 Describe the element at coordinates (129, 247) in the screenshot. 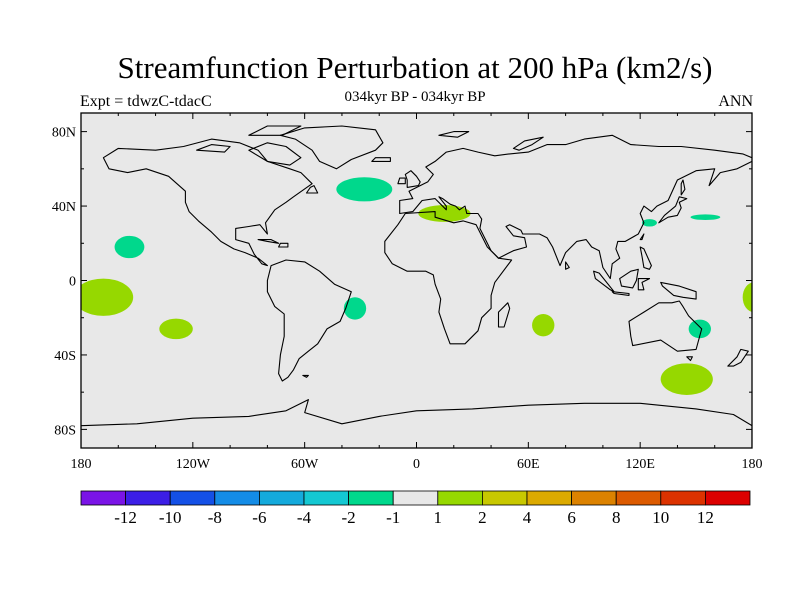

I see `anomaly-hawaii` at that location.